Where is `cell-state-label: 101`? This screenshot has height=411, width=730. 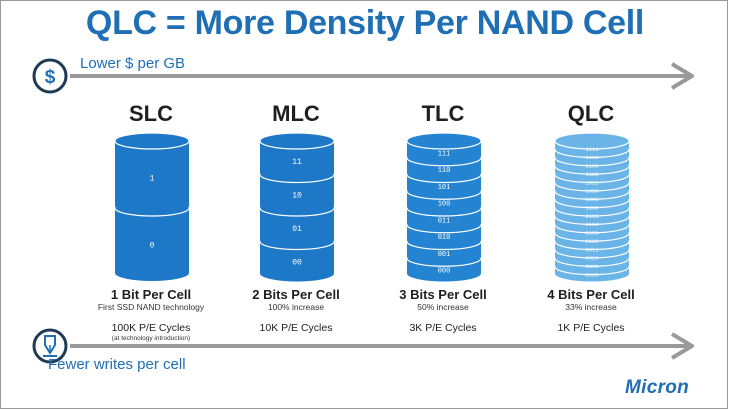 cell-state-label: 101 is located at coordinates (444, 188).